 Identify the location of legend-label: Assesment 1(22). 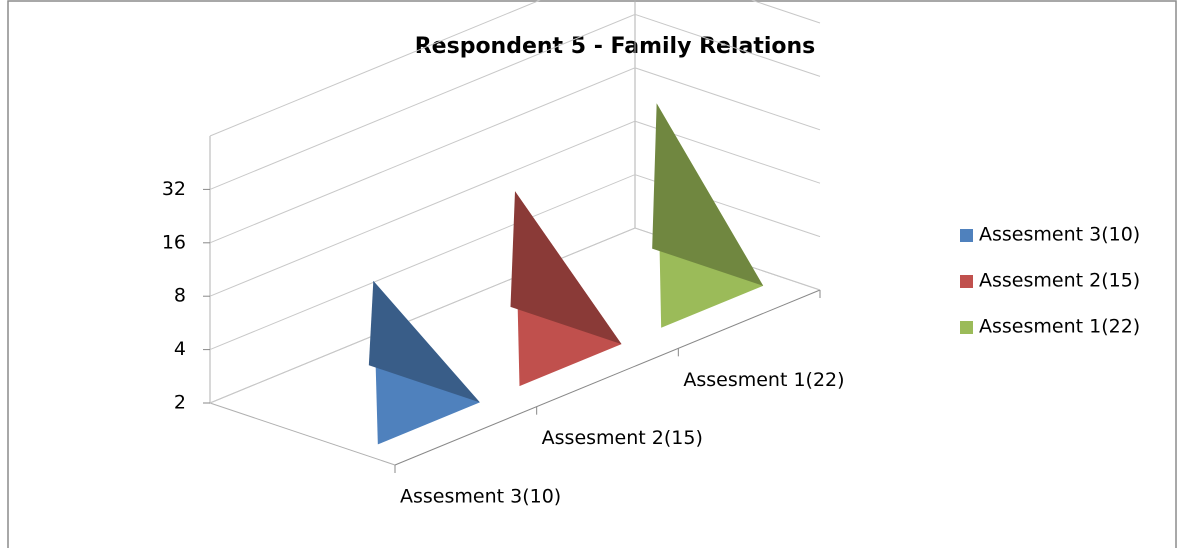
(1059, 327).